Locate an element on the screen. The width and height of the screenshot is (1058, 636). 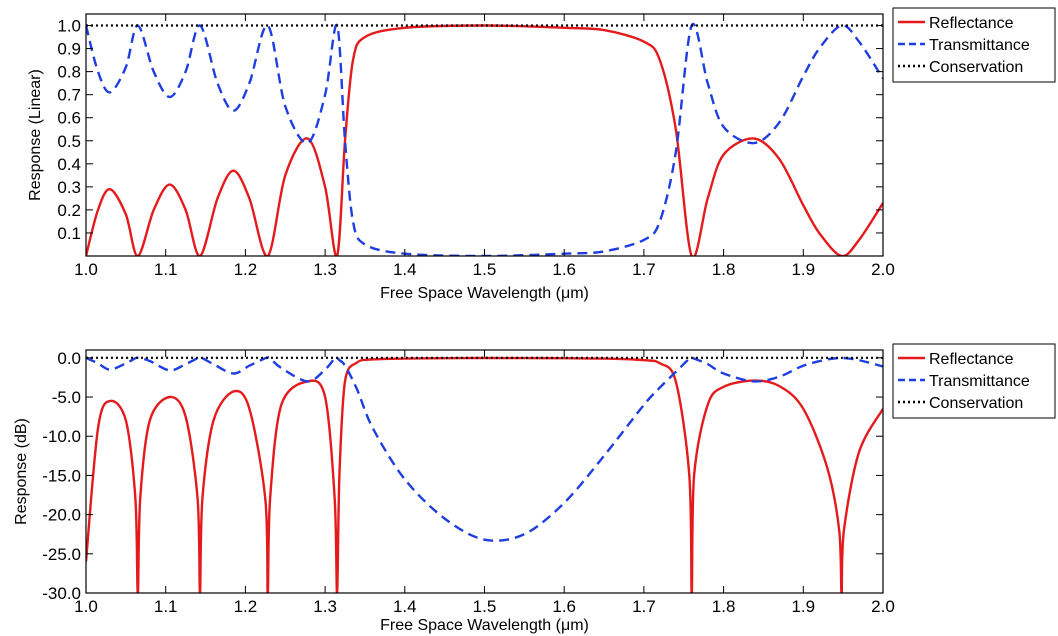
y-tick-label: 0.0 is located at coordinates (69, 358).